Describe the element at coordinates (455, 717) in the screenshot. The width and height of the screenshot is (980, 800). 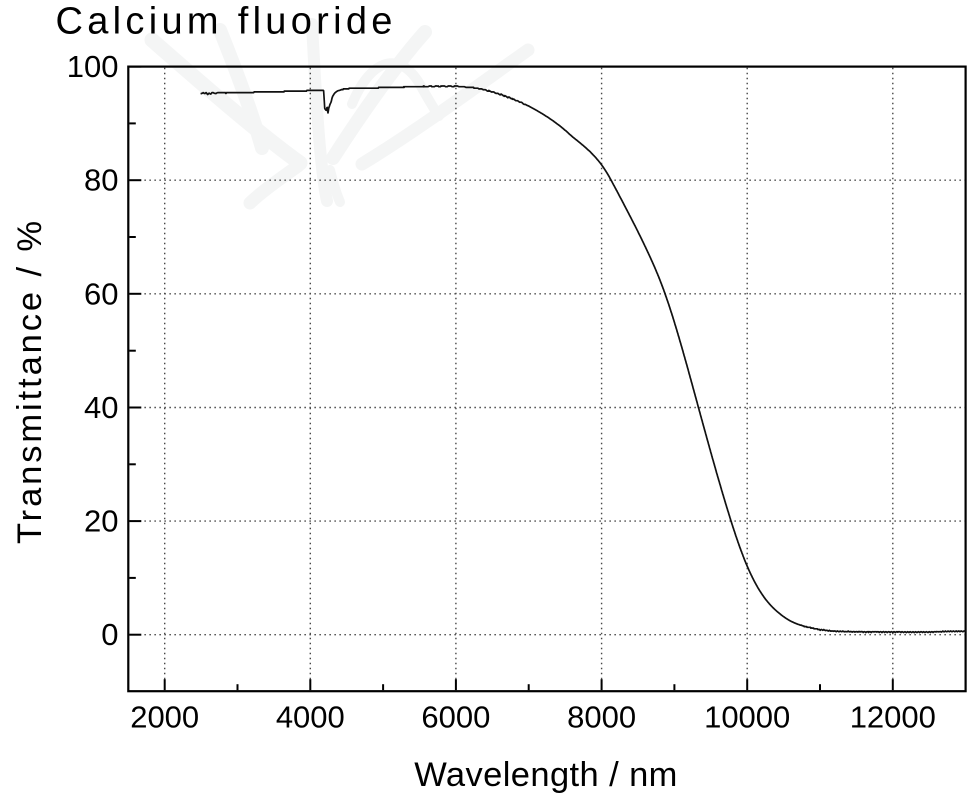
I see `svg-text: 6000` at that location.